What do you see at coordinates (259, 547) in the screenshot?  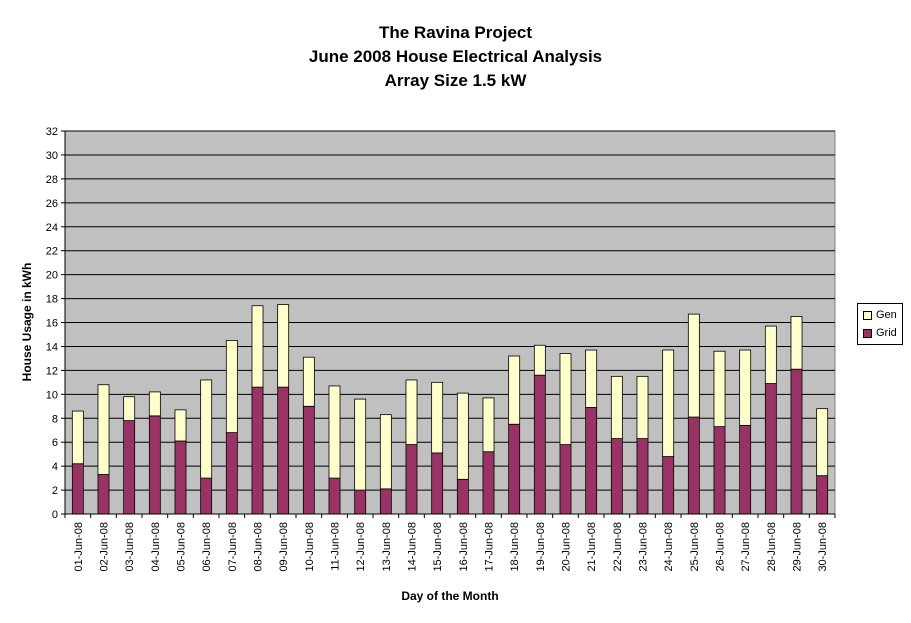 I see `x-tick-label: 08-Jun-08` at bounding box center [259, 547].